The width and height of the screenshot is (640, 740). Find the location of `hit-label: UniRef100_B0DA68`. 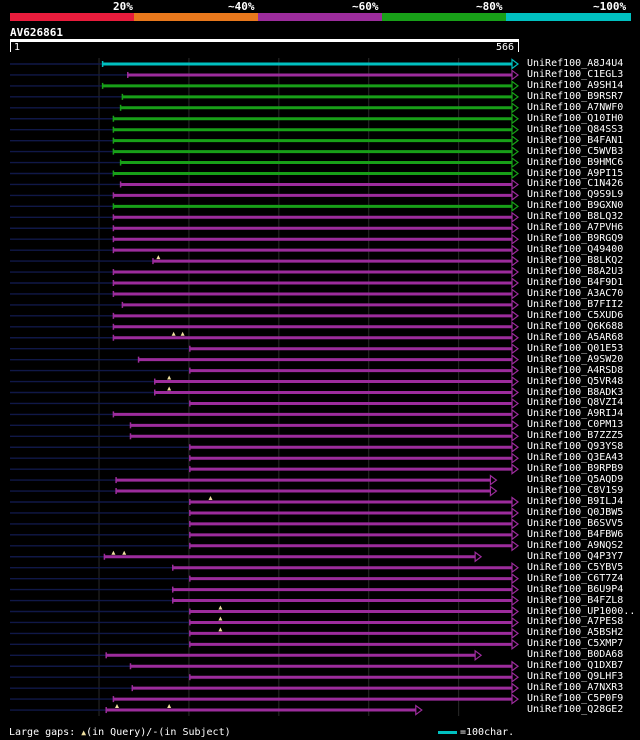

hit-label: UniRef100_B0DA68 is located at coordinates (575, 655).